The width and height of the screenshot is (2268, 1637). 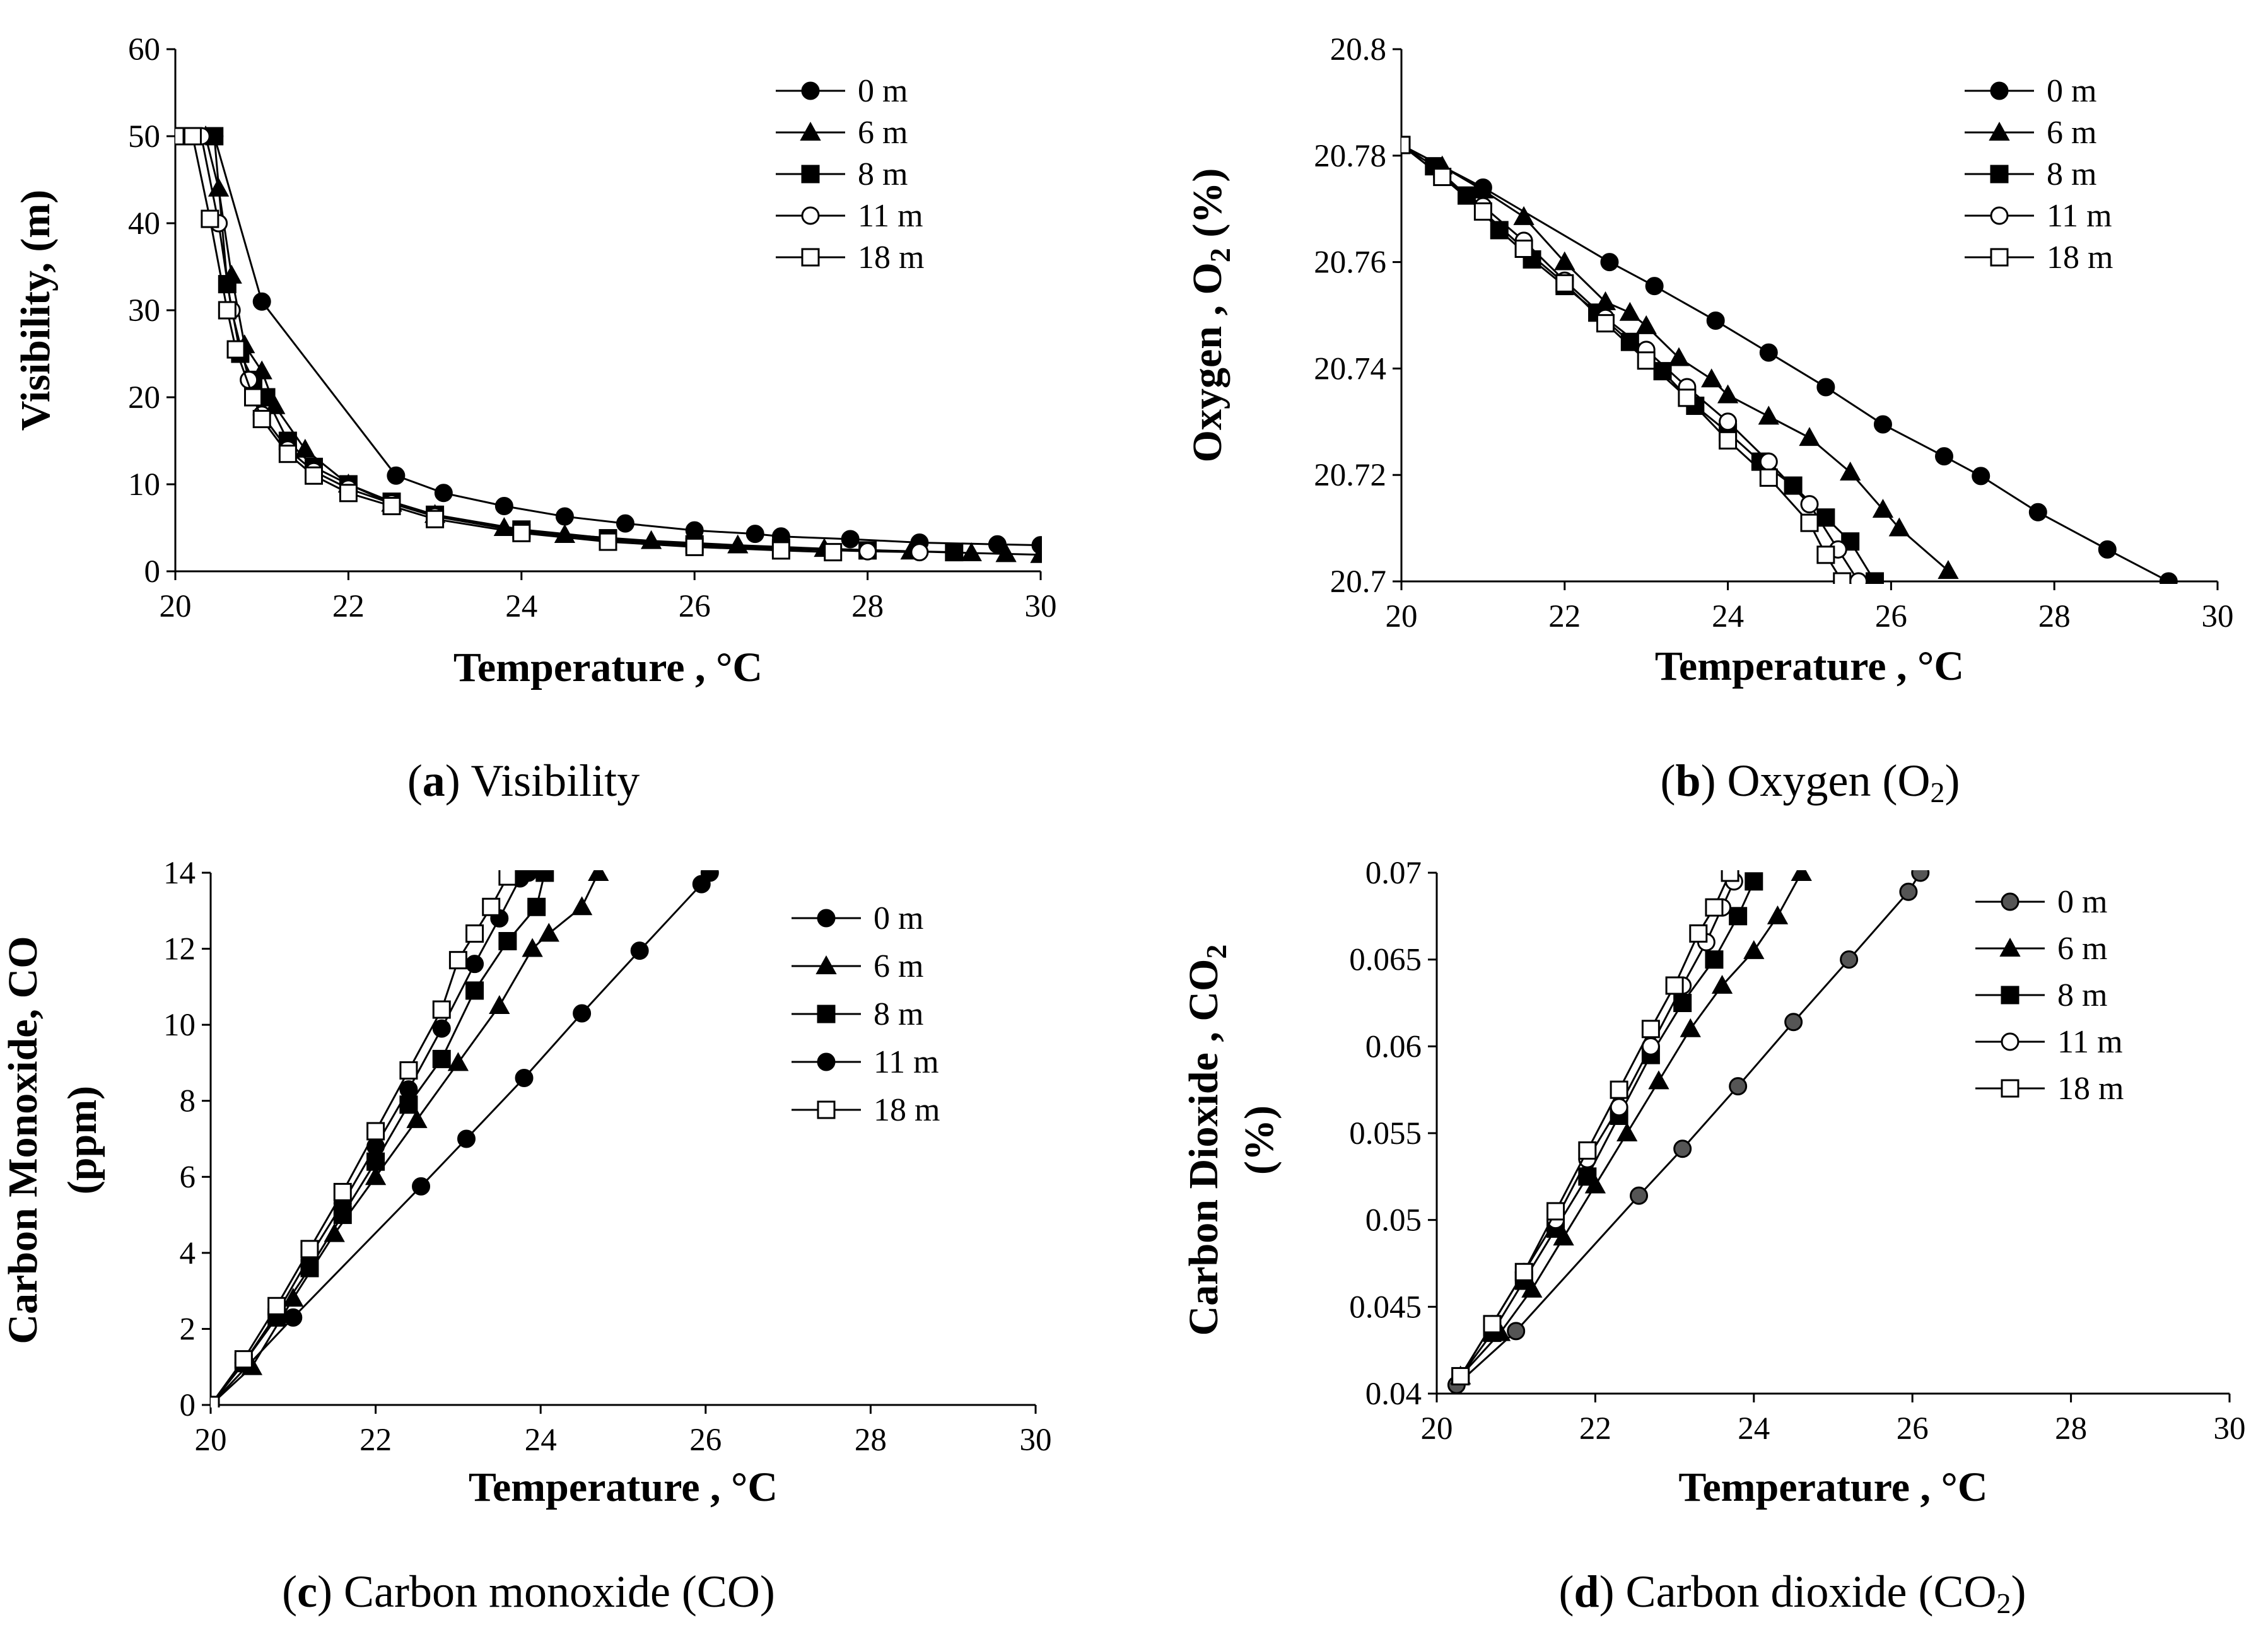 What do you see at coordinates (188, 1101) in the screenshot?
I see `y-tick-label: 8` at bounding box center [188, 1101].